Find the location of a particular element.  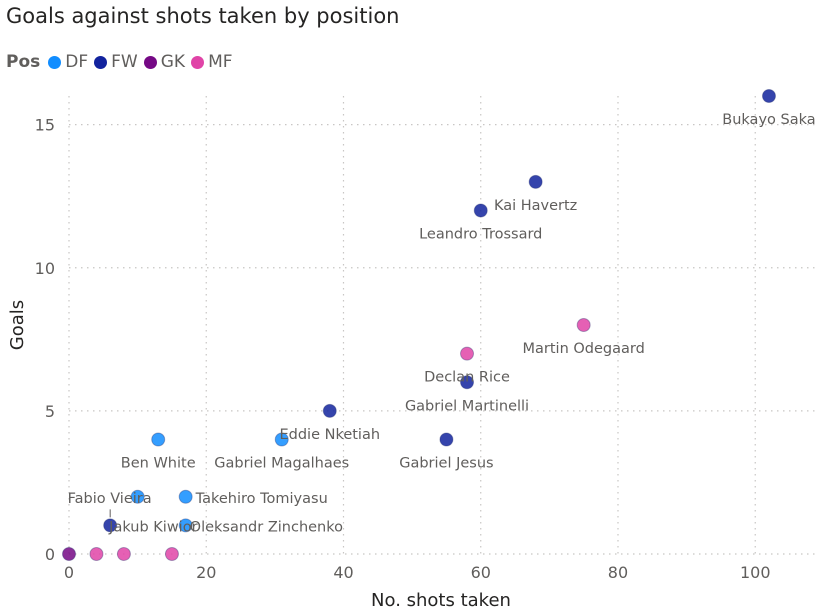

legend-label: FW is located at coordinates (124, 62).